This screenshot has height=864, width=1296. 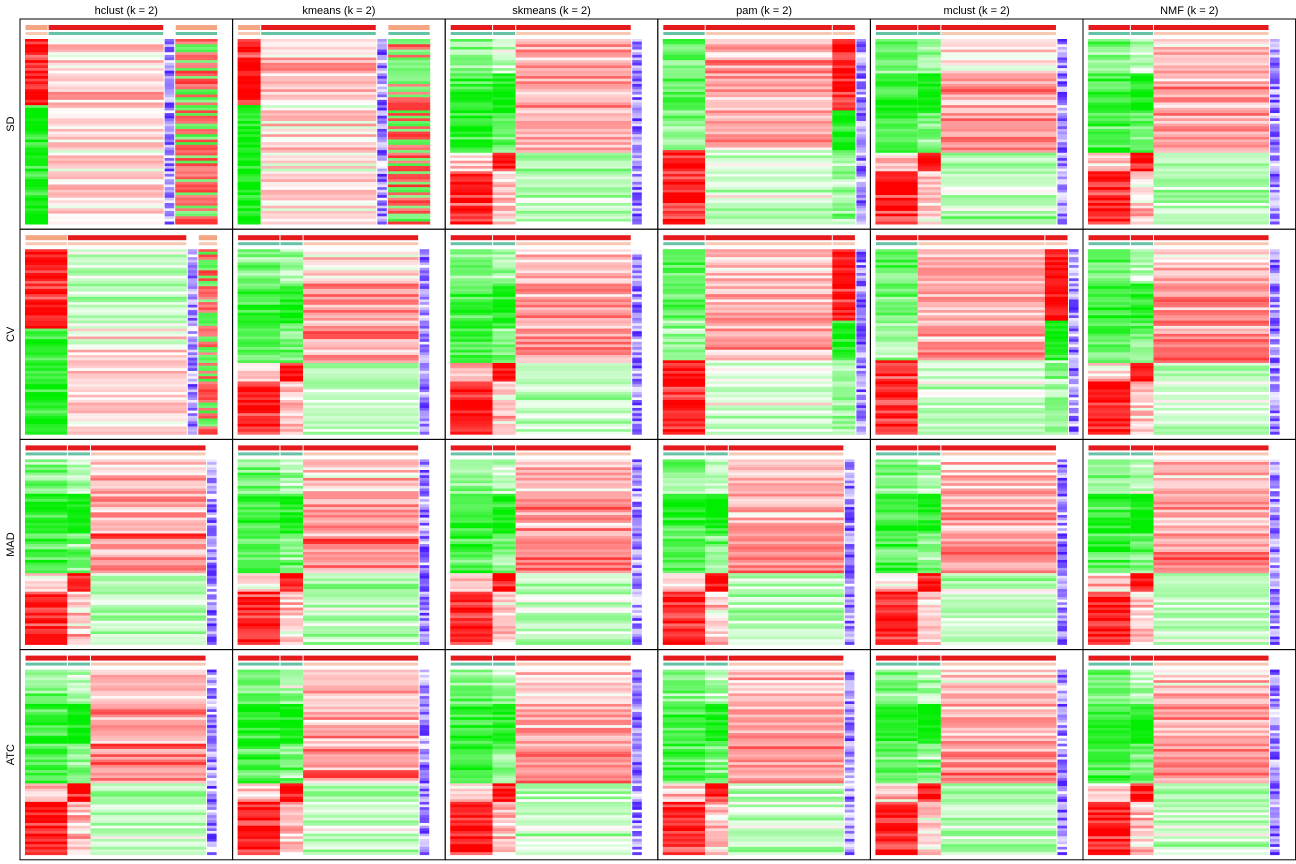 I want to click on column-title: kmeans (k = 2), so click(x=338, y=11).